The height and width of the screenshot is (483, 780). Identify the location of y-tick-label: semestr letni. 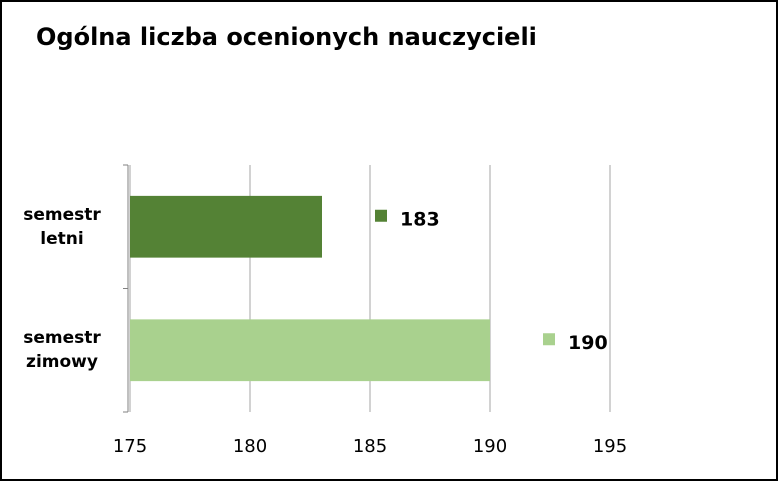
(62, 226).